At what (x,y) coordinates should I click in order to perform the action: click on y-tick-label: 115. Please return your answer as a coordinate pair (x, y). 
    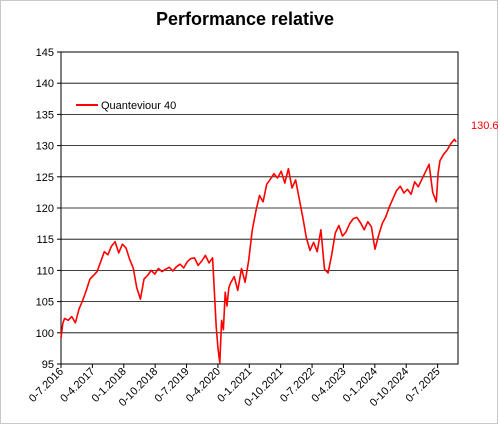
    Looking at the image, I should click on (45, 240).